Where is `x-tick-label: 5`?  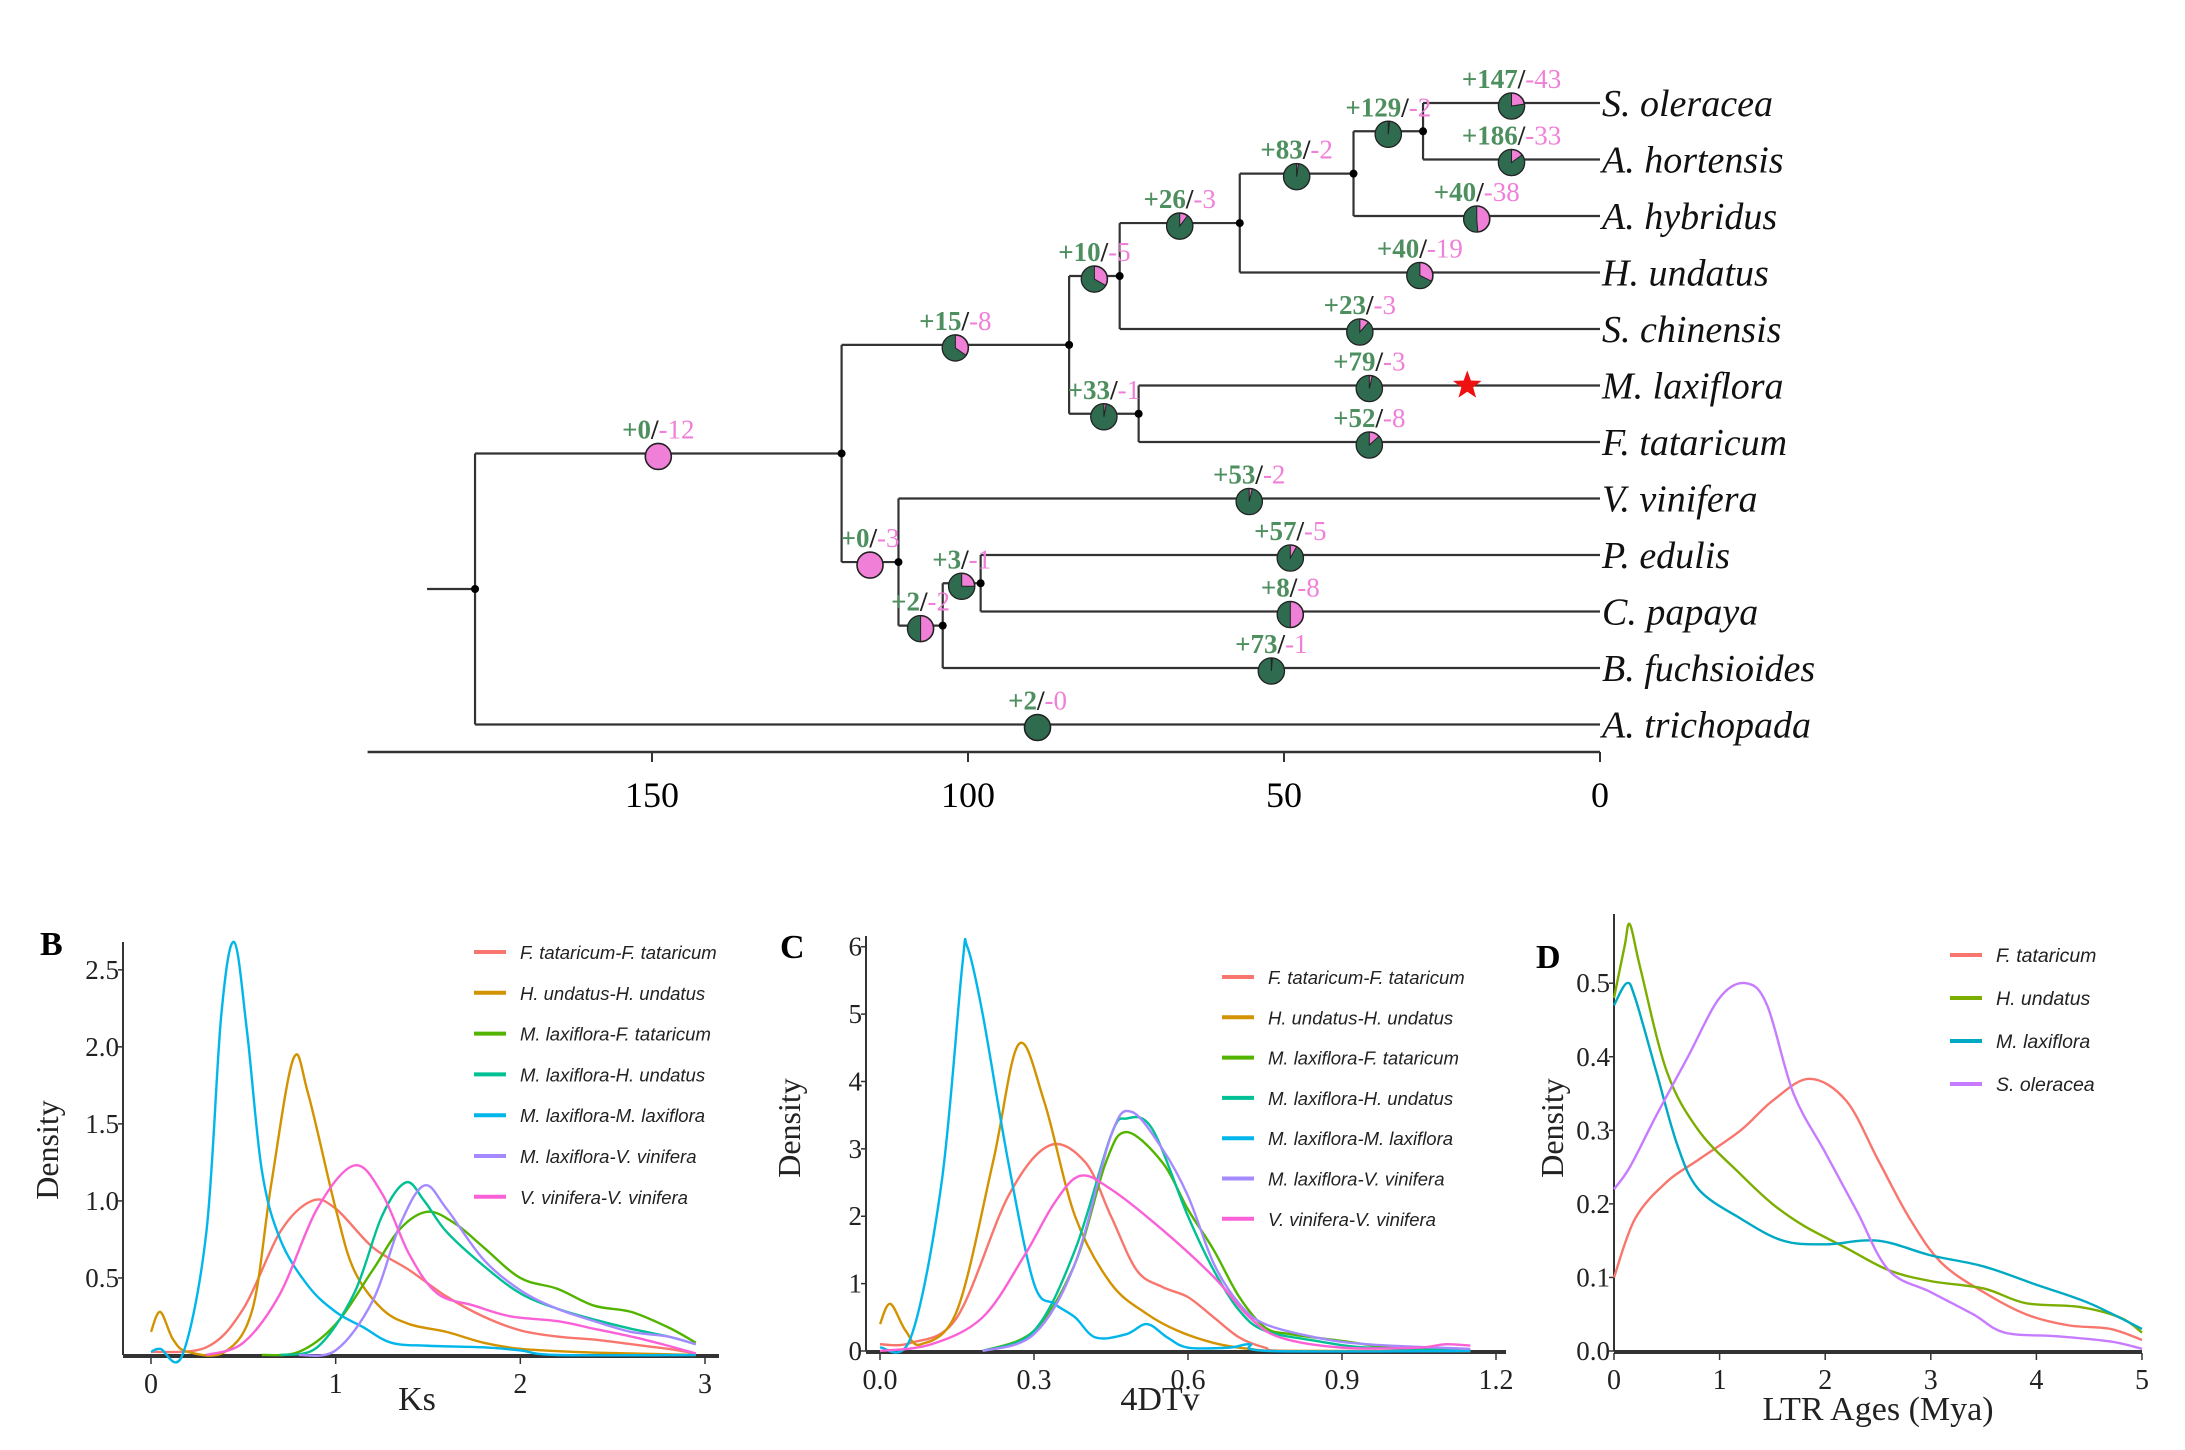 x-tick-label: 5 is located at coordinates (2142, 1380).